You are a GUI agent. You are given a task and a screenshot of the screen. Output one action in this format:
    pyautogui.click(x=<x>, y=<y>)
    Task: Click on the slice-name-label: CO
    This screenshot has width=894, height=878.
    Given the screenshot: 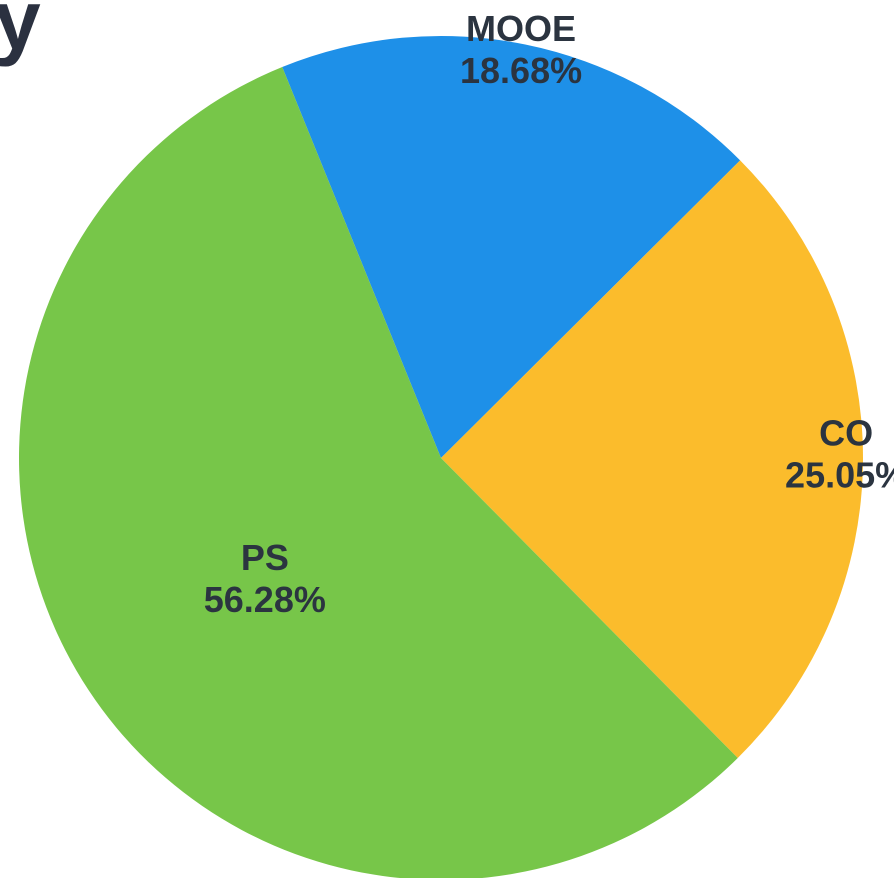 What is the action you would take?
    pyautogui.click(x=846, y=433)
    